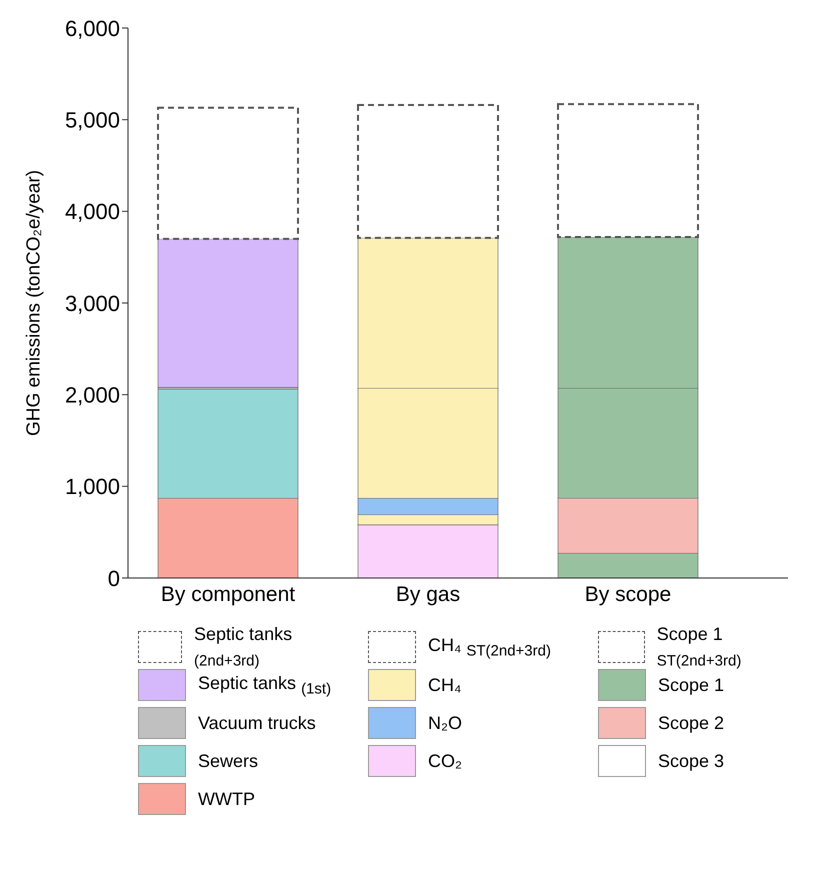 The image size is (819, 881). What do you see at coordinates (228, 594) in the screenshot?
I see `x-tick-label: By component` at bounding box center [228, 594].